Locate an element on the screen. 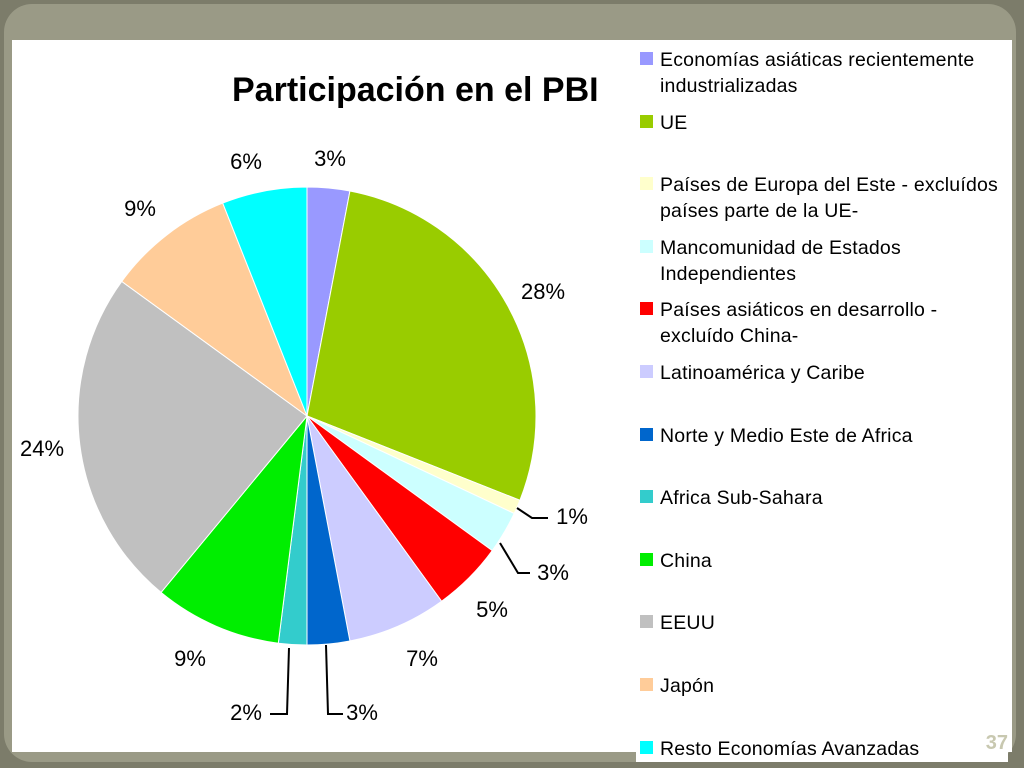 This screenshot has width=1024, height=768. data-label: 1% is located at coordinates (572, 516).